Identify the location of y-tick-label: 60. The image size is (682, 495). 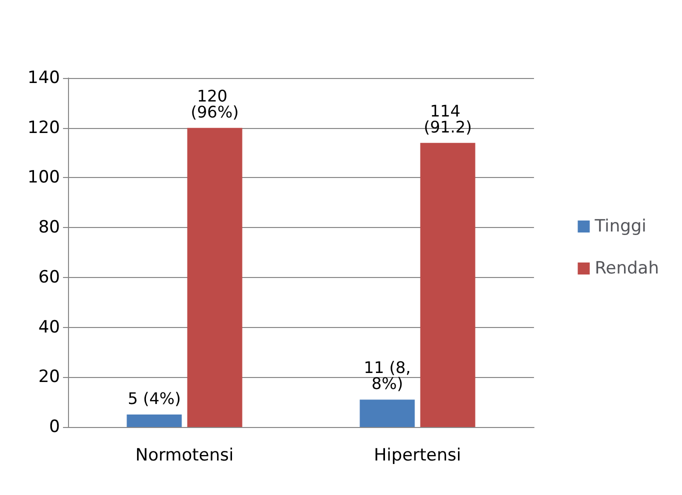
(49, 277).